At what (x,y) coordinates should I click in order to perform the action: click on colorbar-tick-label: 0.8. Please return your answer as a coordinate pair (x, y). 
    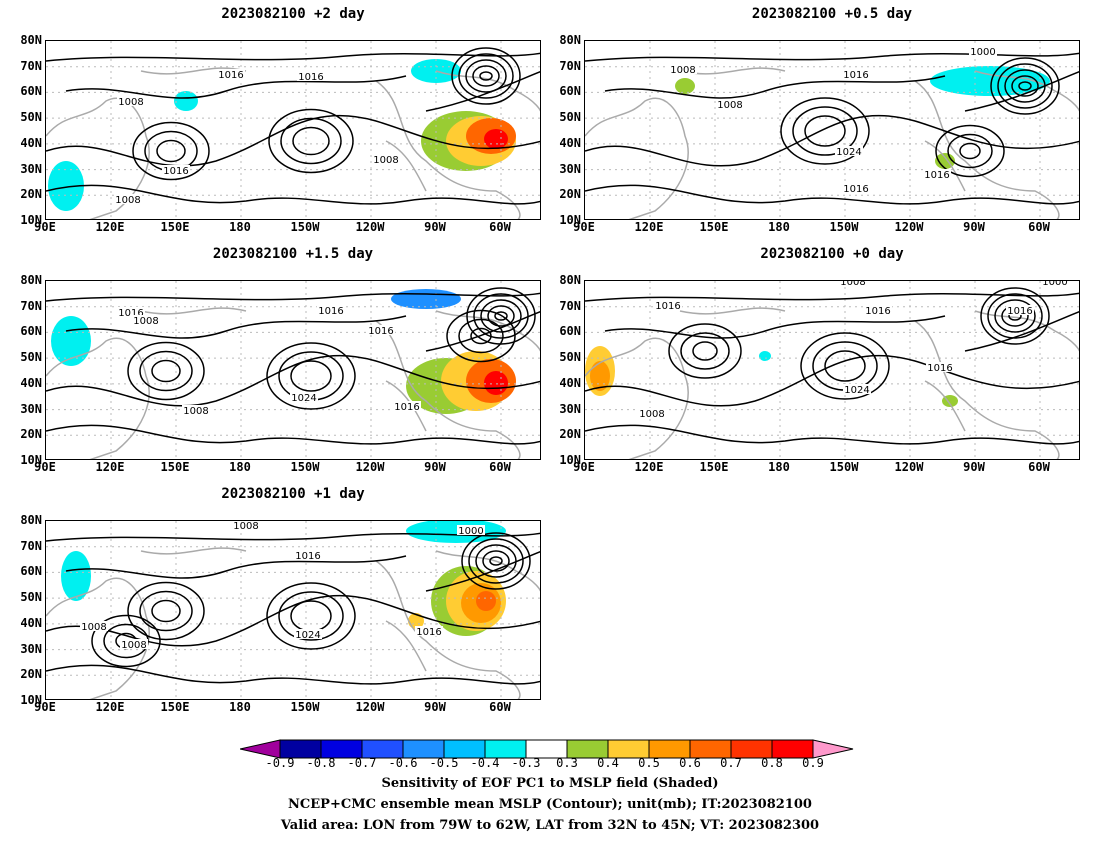
    Looking at the image, I should click on (772, 763).